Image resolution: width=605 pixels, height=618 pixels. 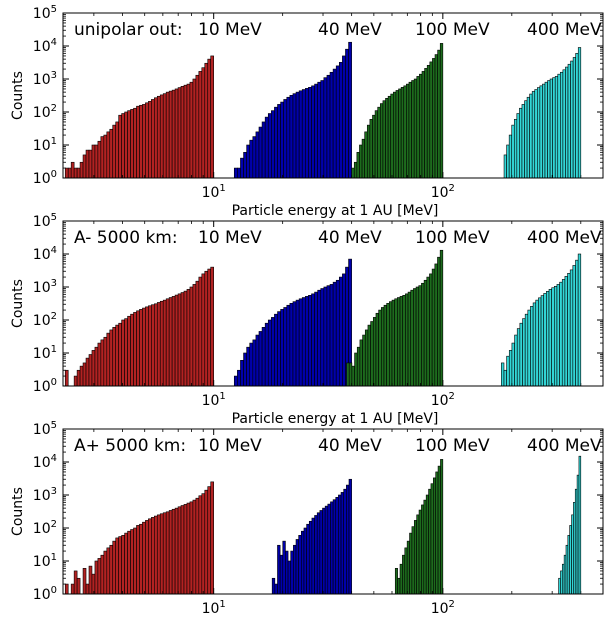 What do you see at coordinates (45, 353) in the screenshot?
I see `y-tick-label: 101` at bounding box center [45, 353].